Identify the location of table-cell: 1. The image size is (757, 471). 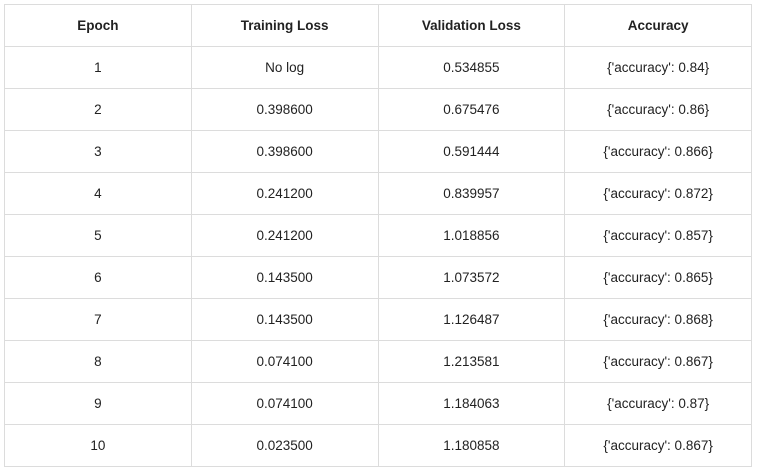
(98, 67).